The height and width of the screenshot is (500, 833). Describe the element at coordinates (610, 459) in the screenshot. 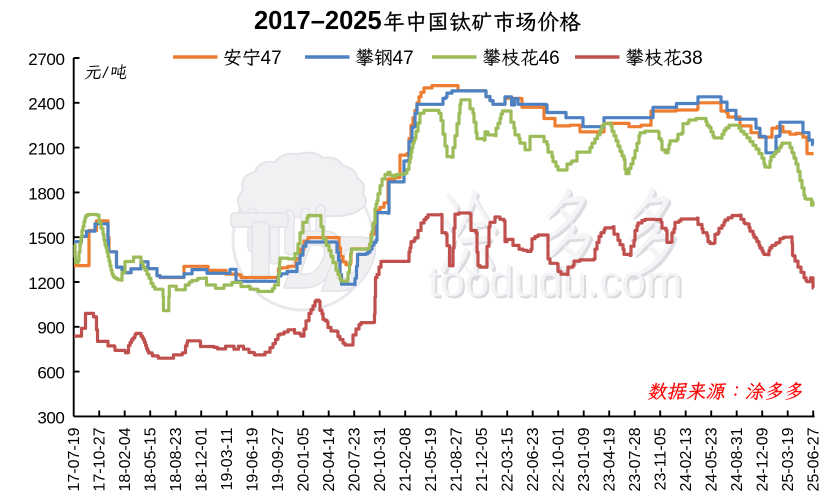

I see `svg-text: 23-04-19` at that location.